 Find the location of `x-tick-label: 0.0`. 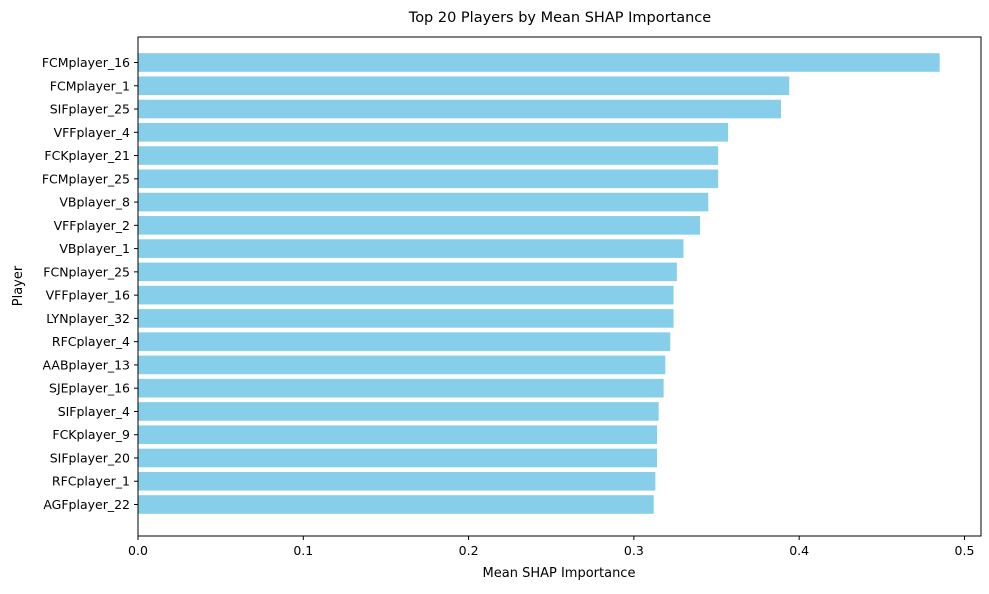

x-tick-label: 0.0 is located at coordinates (138, 550).